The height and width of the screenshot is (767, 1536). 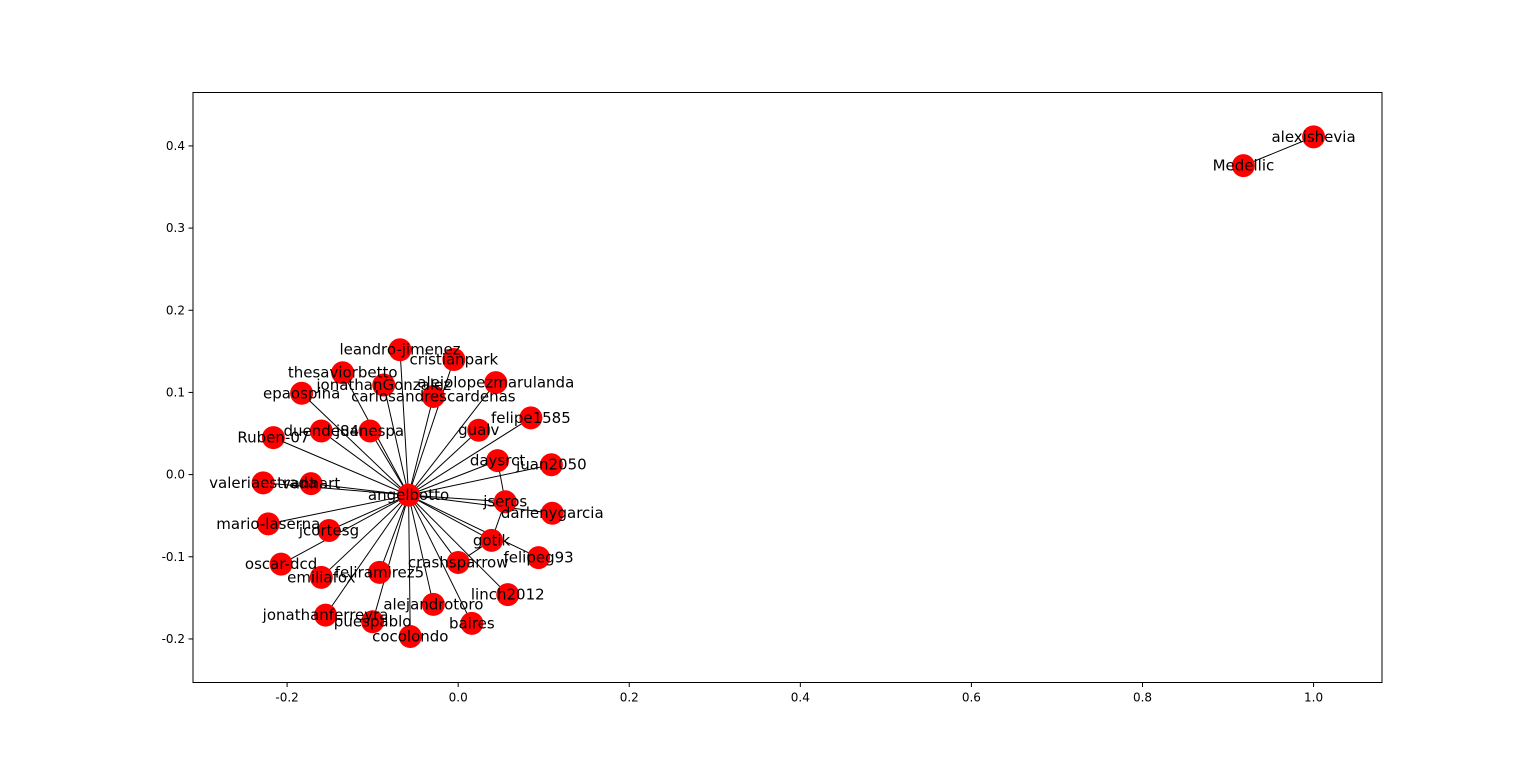 I want to click on node-jonathangonzalez, so click(x=384, y=385).